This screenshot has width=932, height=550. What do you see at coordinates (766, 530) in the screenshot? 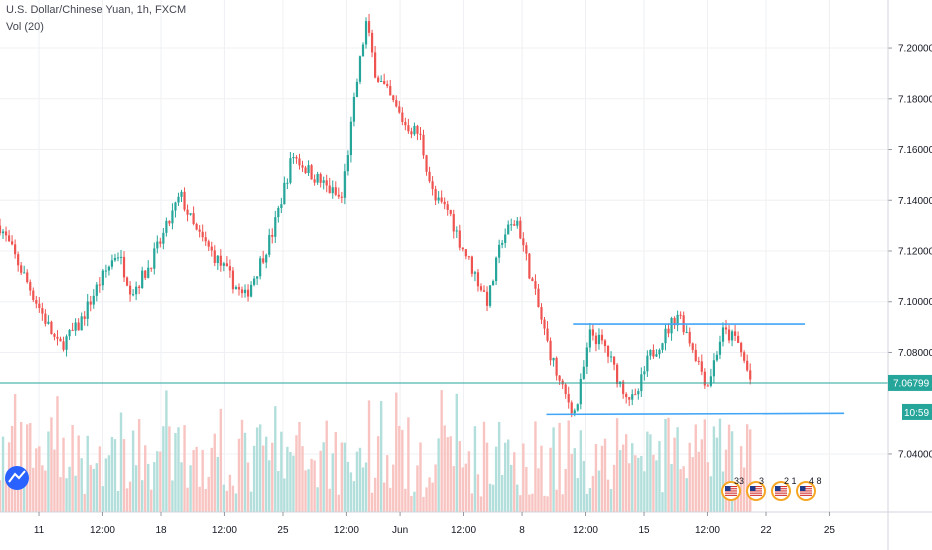
I see `x-tick-label: 22` at bounding box center [766, 530].